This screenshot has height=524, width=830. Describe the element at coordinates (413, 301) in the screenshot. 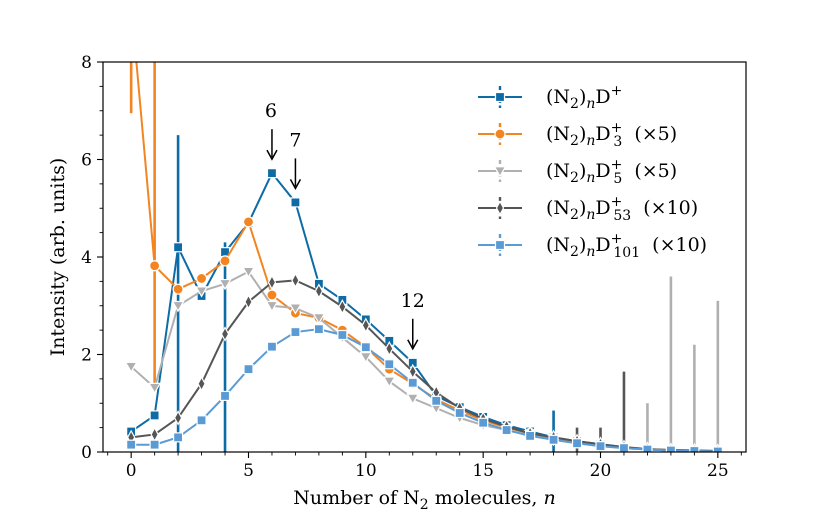

I see `annotation-label: 12` at that location.